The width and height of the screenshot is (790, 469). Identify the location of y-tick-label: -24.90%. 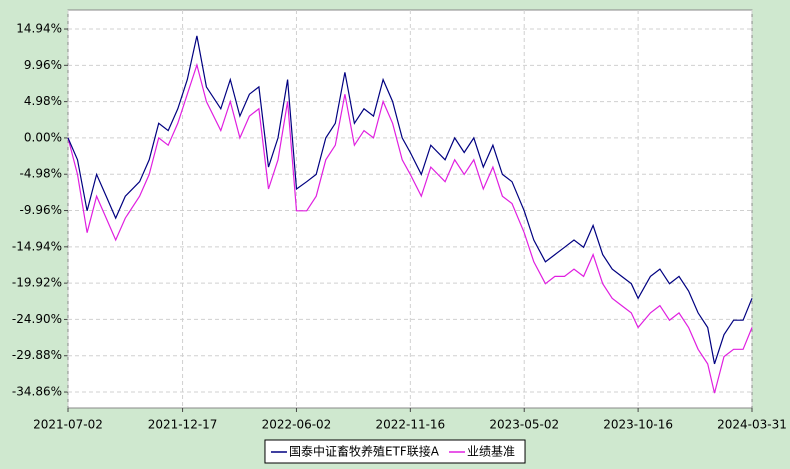
(37, 319).